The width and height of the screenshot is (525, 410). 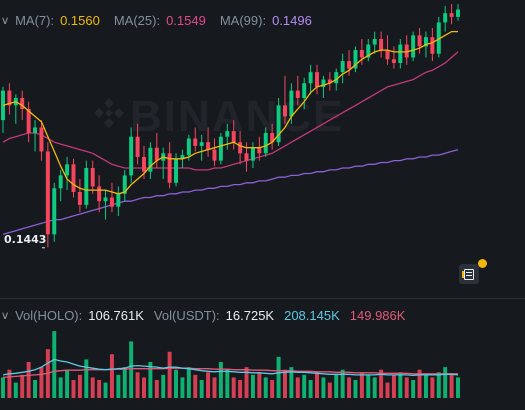 I want to click on vol-quote-label: Vol(USDT):, so click(x=186, y=315).